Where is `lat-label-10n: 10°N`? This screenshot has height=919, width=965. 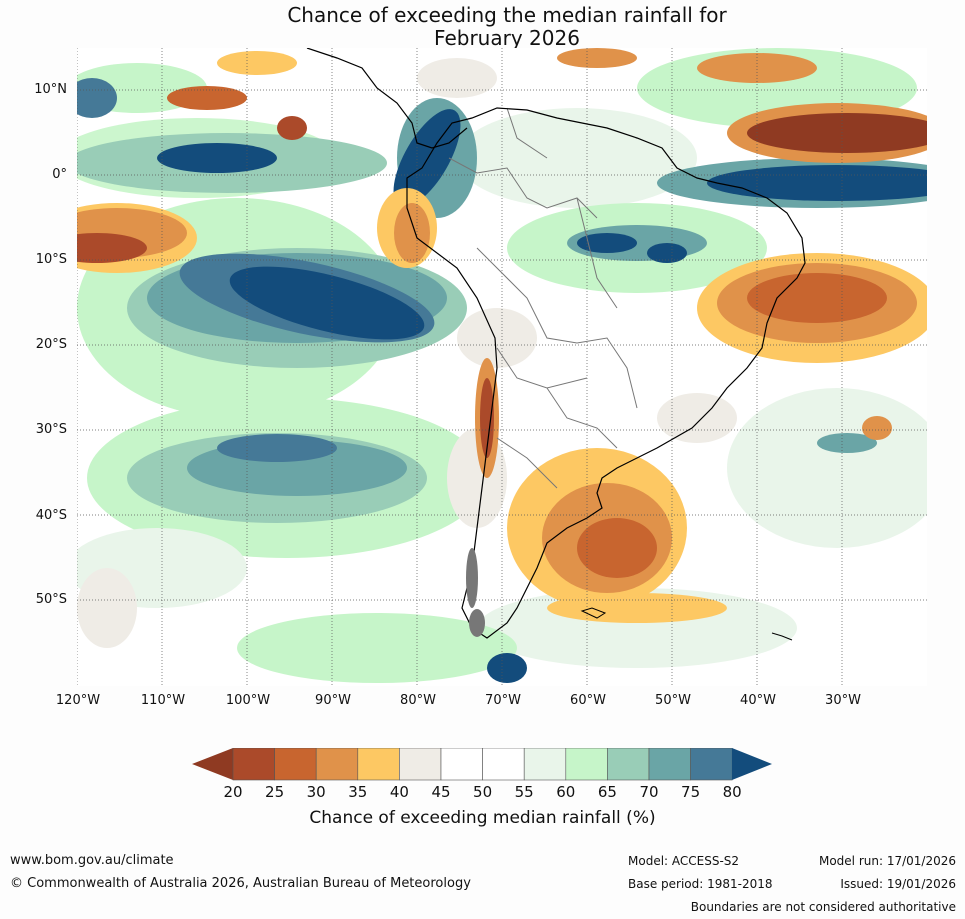
lat-label-10n: 10°N is located at coordinates (50, 89).